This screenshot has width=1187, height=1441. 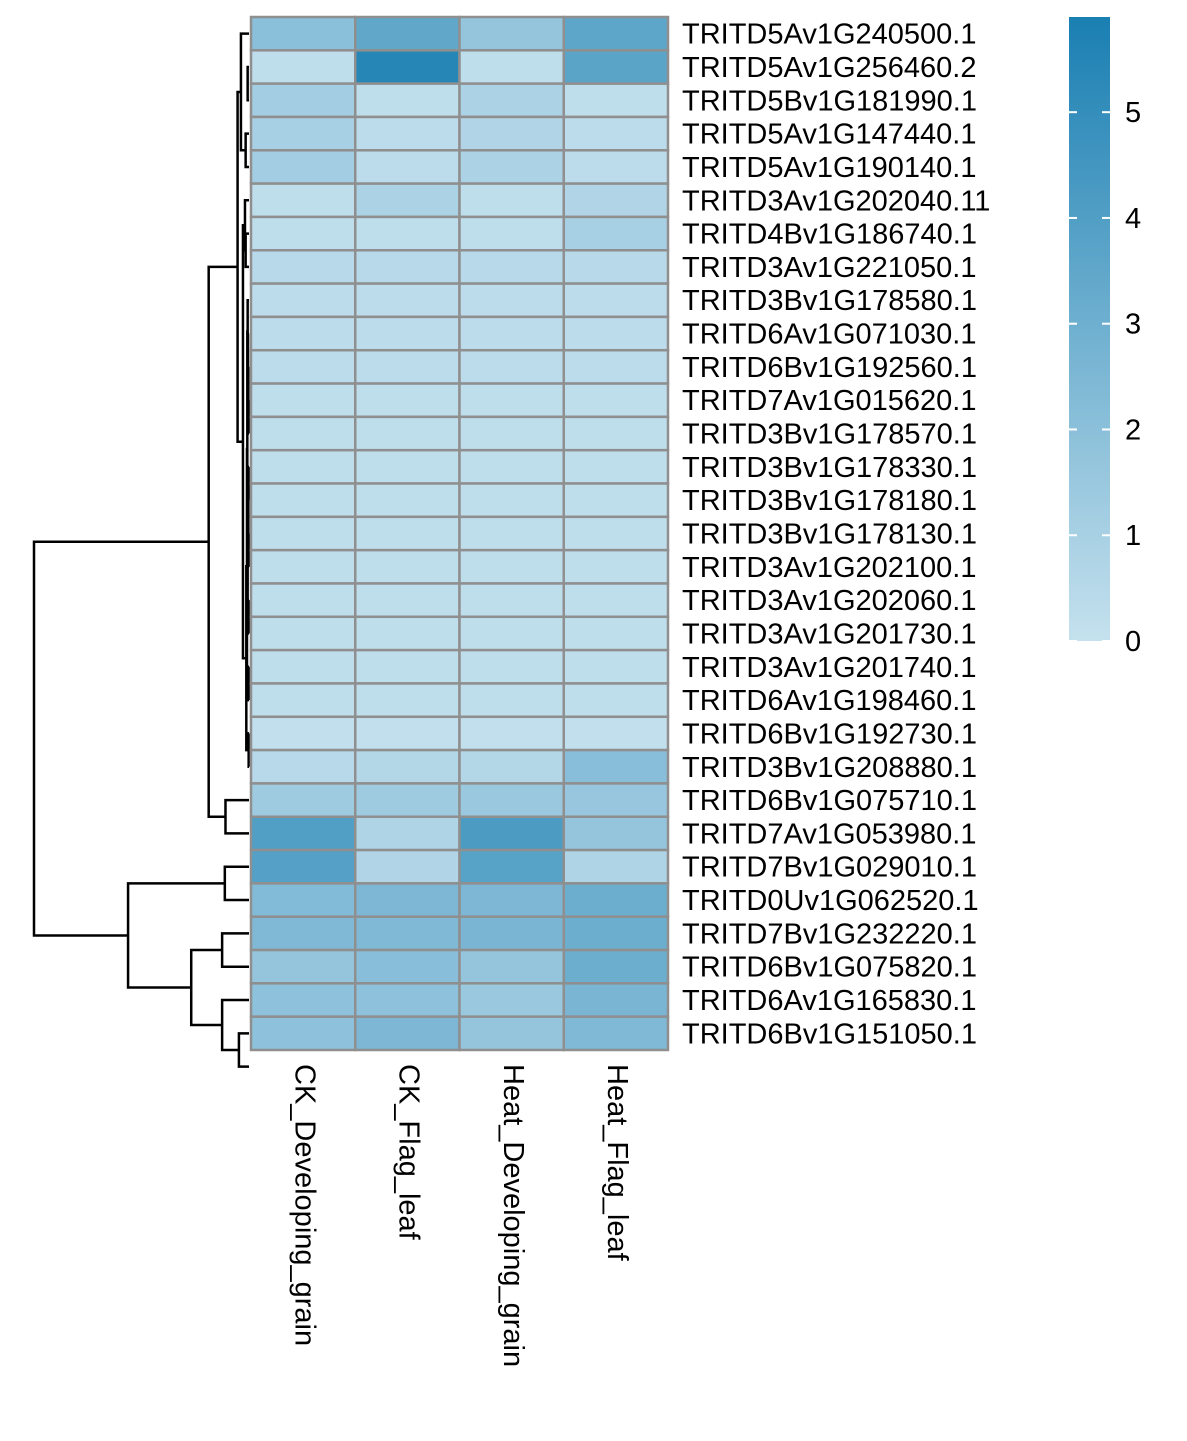 I want to click on row-label: TRITD6Bv1G192730.1, so click(x=829, y=734).